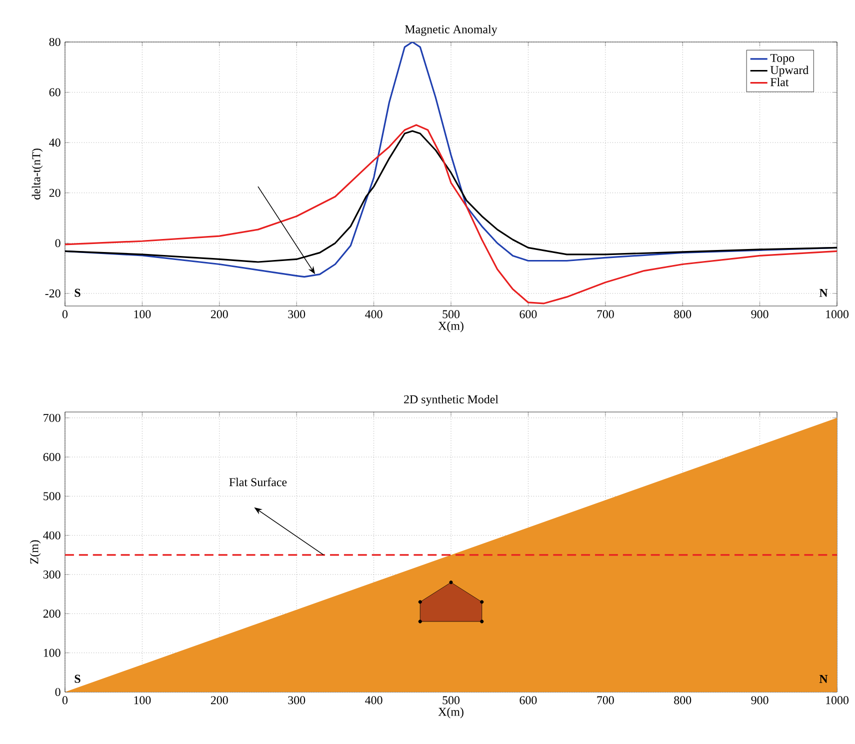 The image size is (855, 744). Describe the element at coordinates (782, 59) in the screenshot. I see `legend-label: Topo` at that location.